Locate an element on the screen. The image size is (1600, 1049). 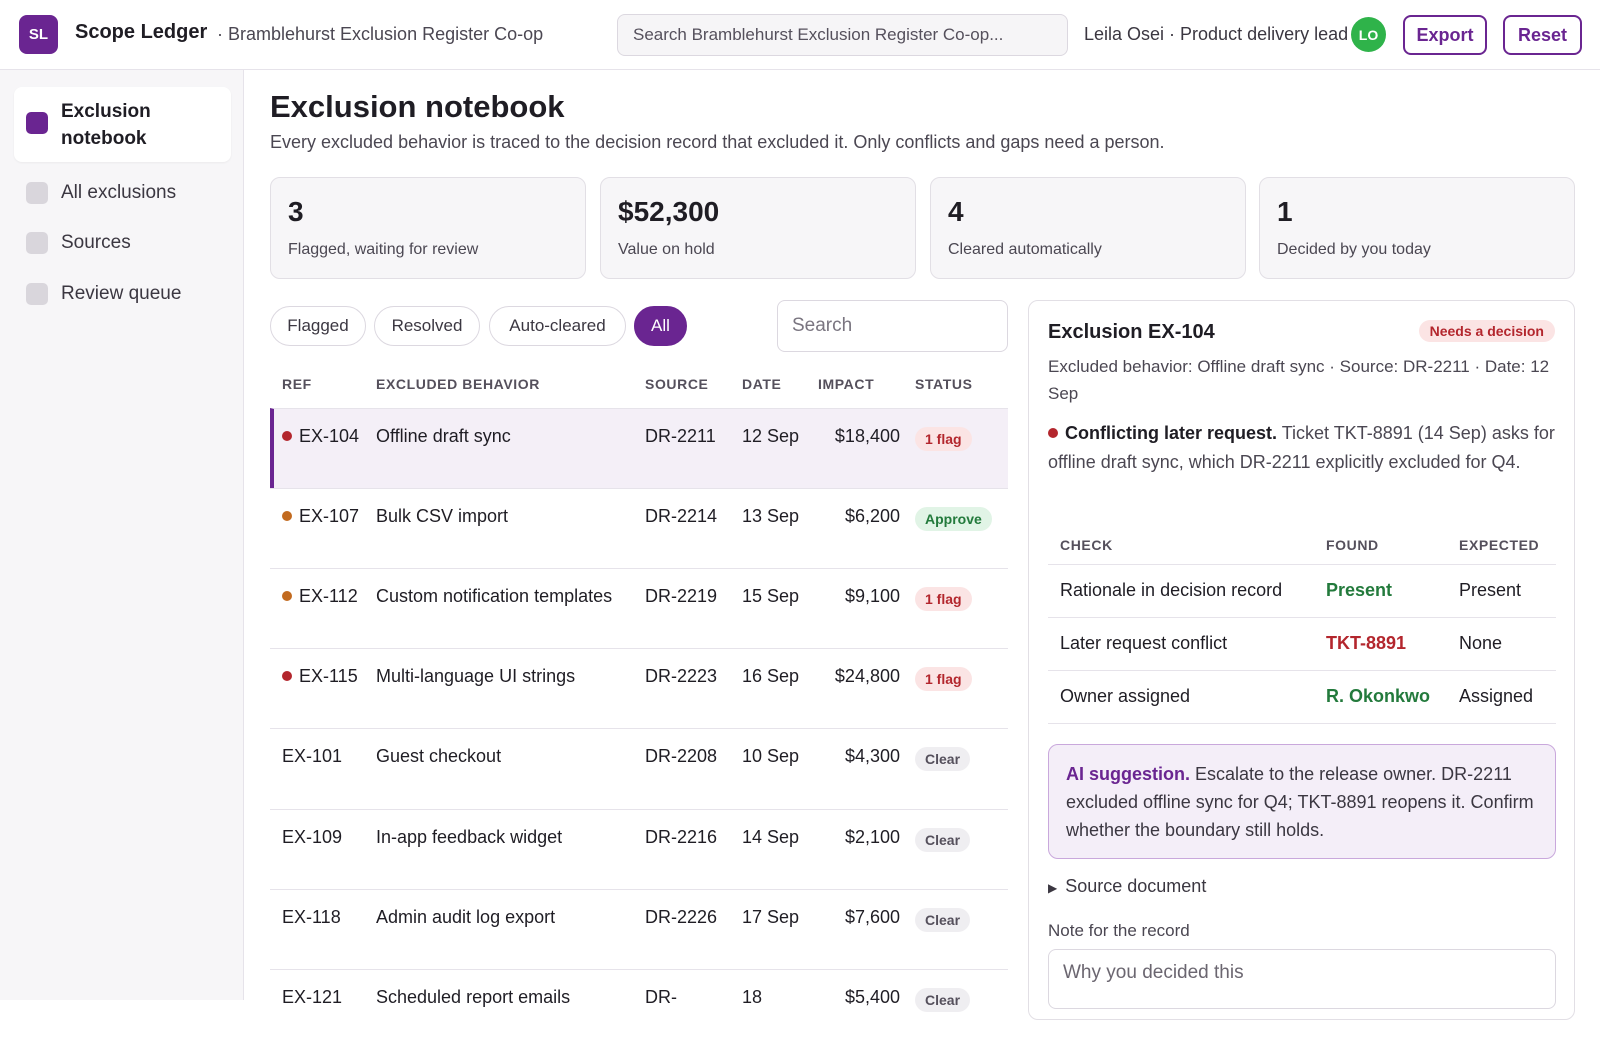
source-cell-text: DR-2216 is located at coordinates (681, 837).